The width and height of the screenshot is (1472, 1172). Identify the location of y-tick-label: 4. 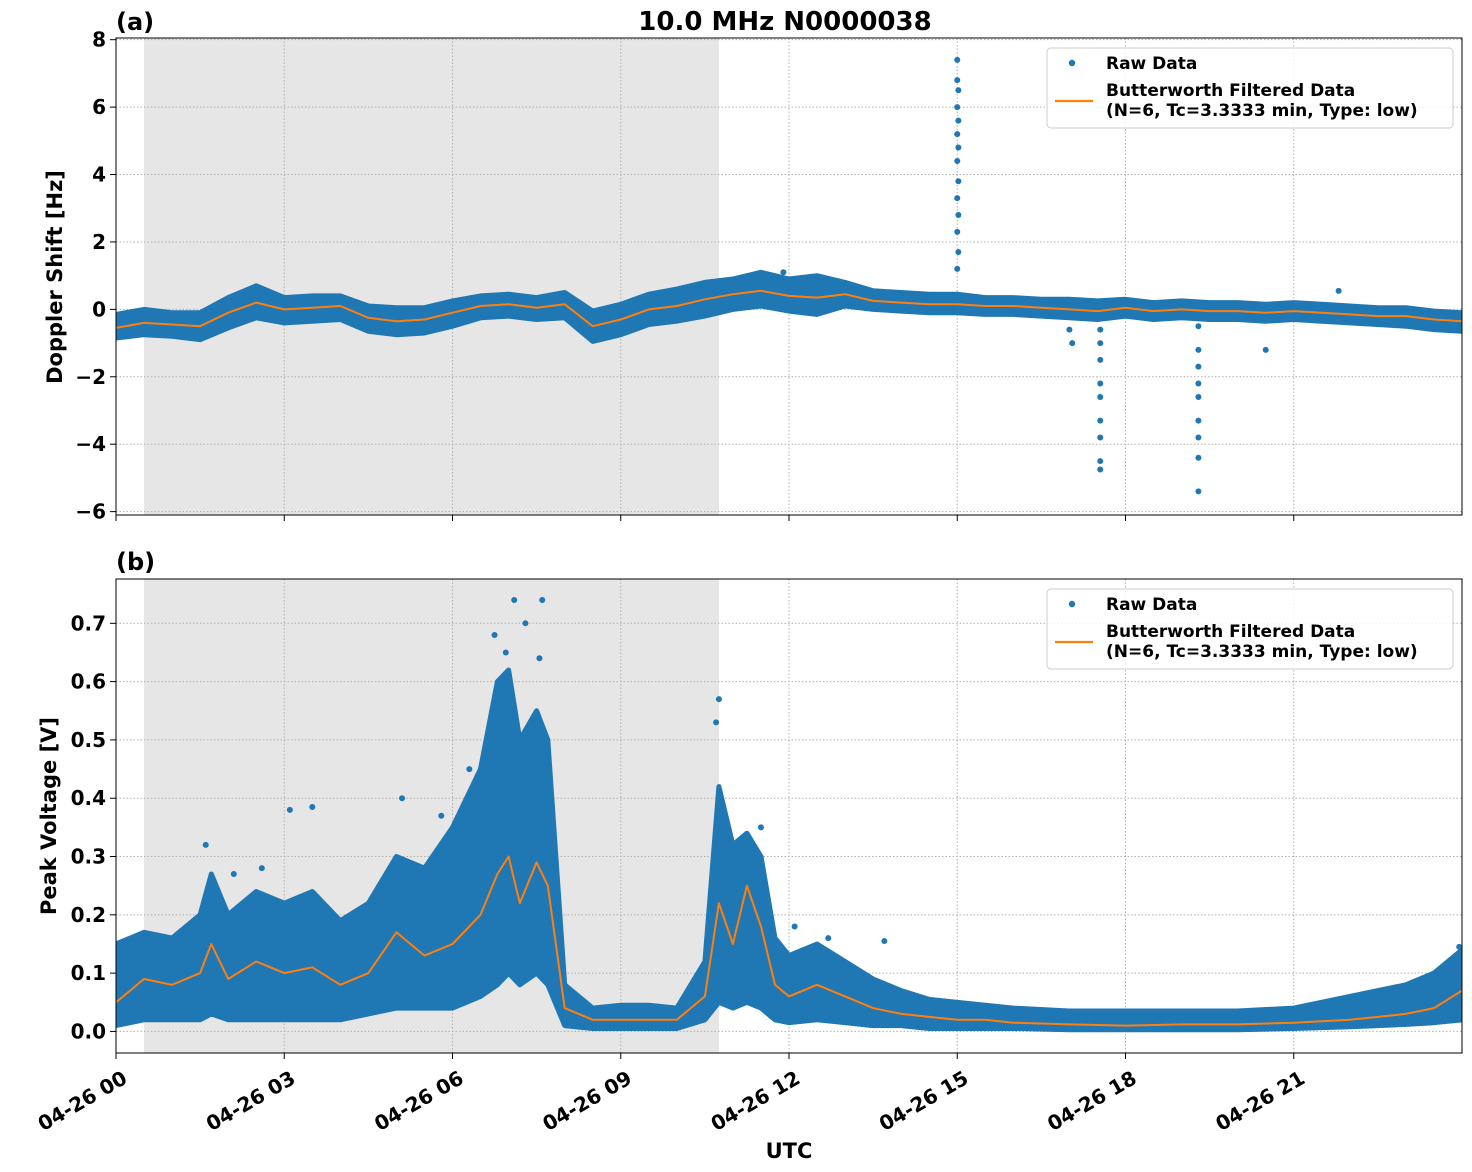
(99, 175).